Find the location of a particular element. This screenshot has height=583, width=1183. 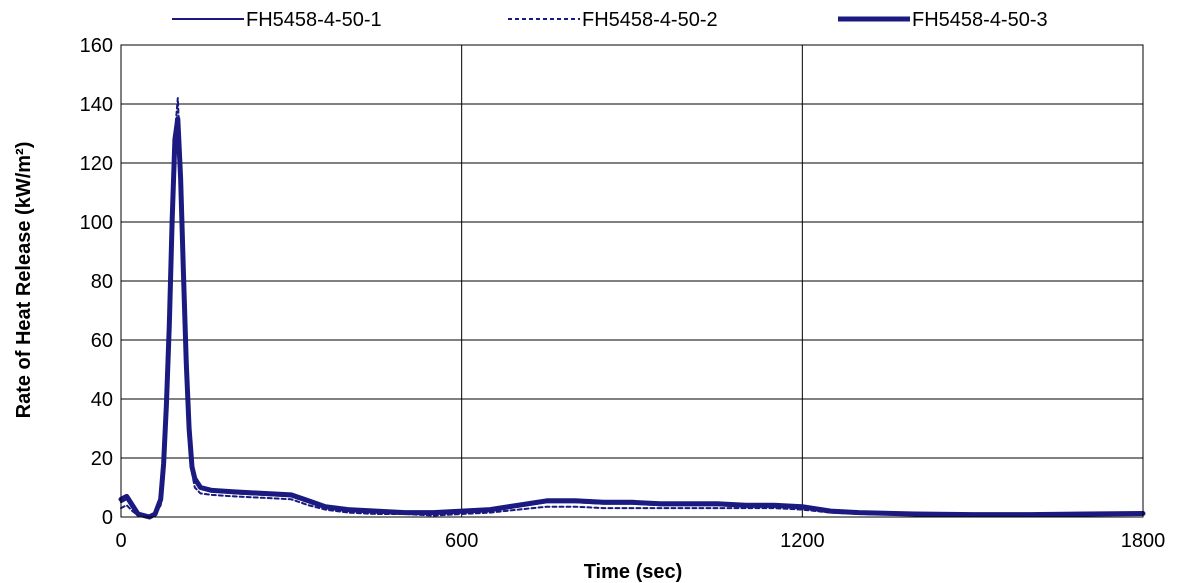

legend: FH5458-4-50-1 FH5458-4-50-2 FH5458-4-50-3 is located at coordinates (610, 20).